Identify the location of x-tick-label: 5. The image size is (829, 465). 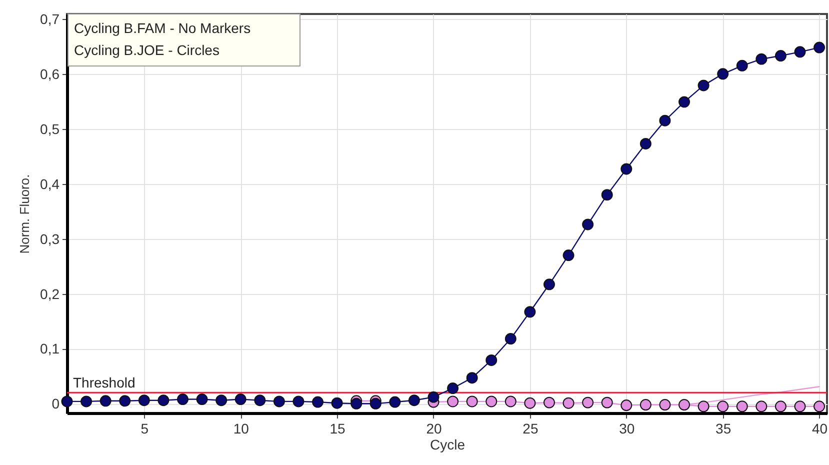
(144, 428).